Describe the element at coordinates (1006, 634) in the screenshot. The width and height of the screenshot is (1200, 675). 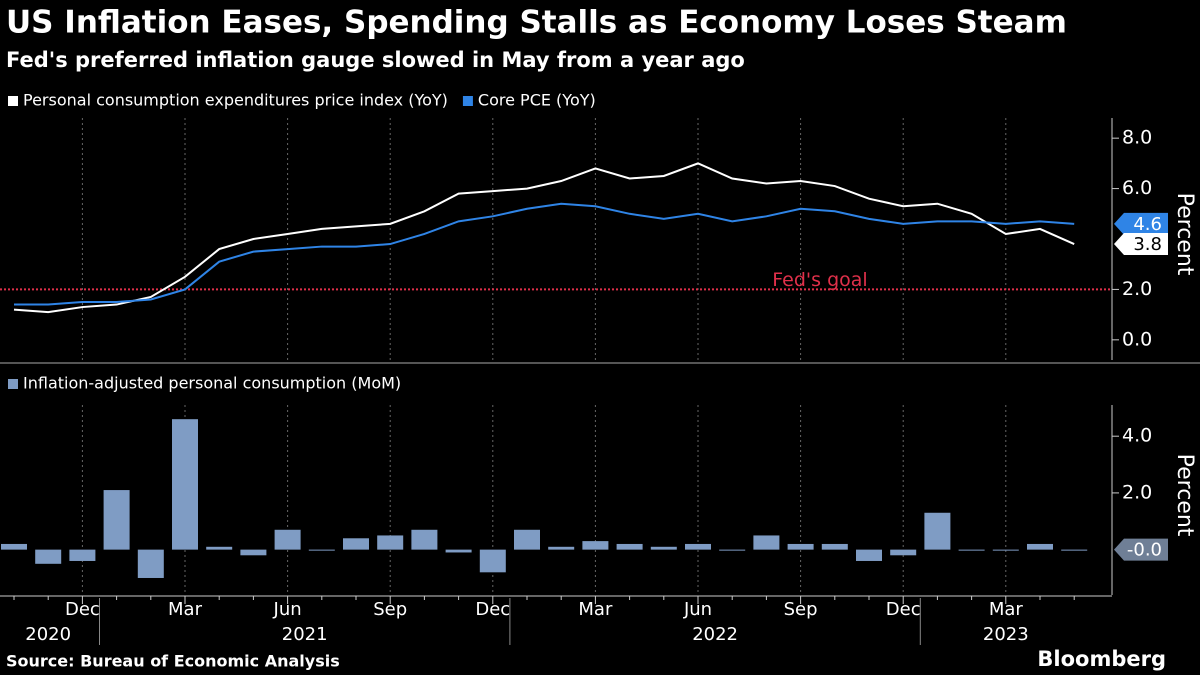
I see `year-label: 2023` at that location.